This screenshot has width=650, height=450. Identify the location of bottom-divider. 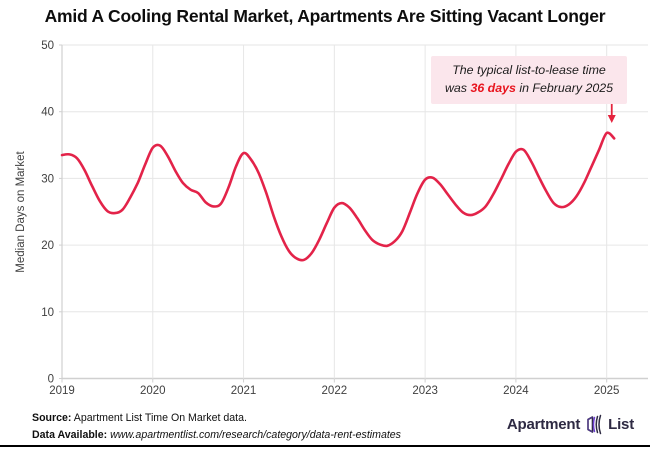
(325, 446).